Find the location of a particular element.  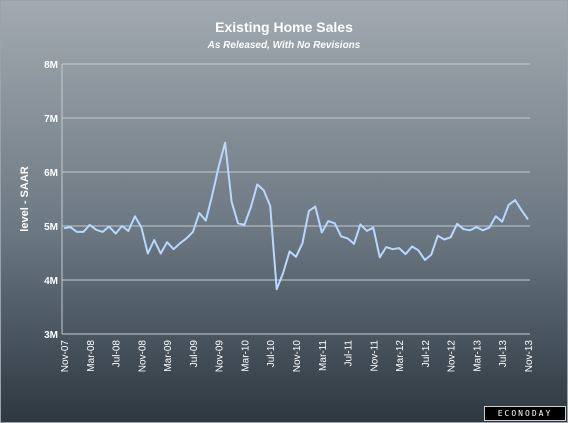

x-tick-label: Mar-12 is located at coordinates (400, 356).